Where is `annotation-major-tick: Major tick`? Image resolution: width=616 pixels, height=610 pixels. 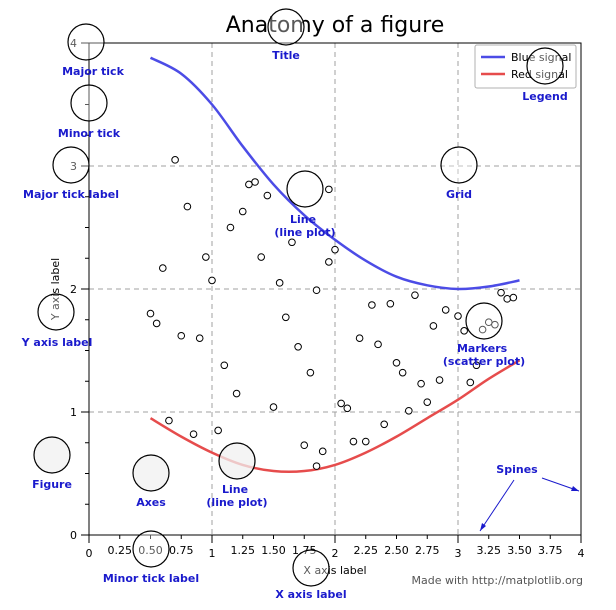
annotation-major-tick: Major tick is located at coordinates (93, 71).